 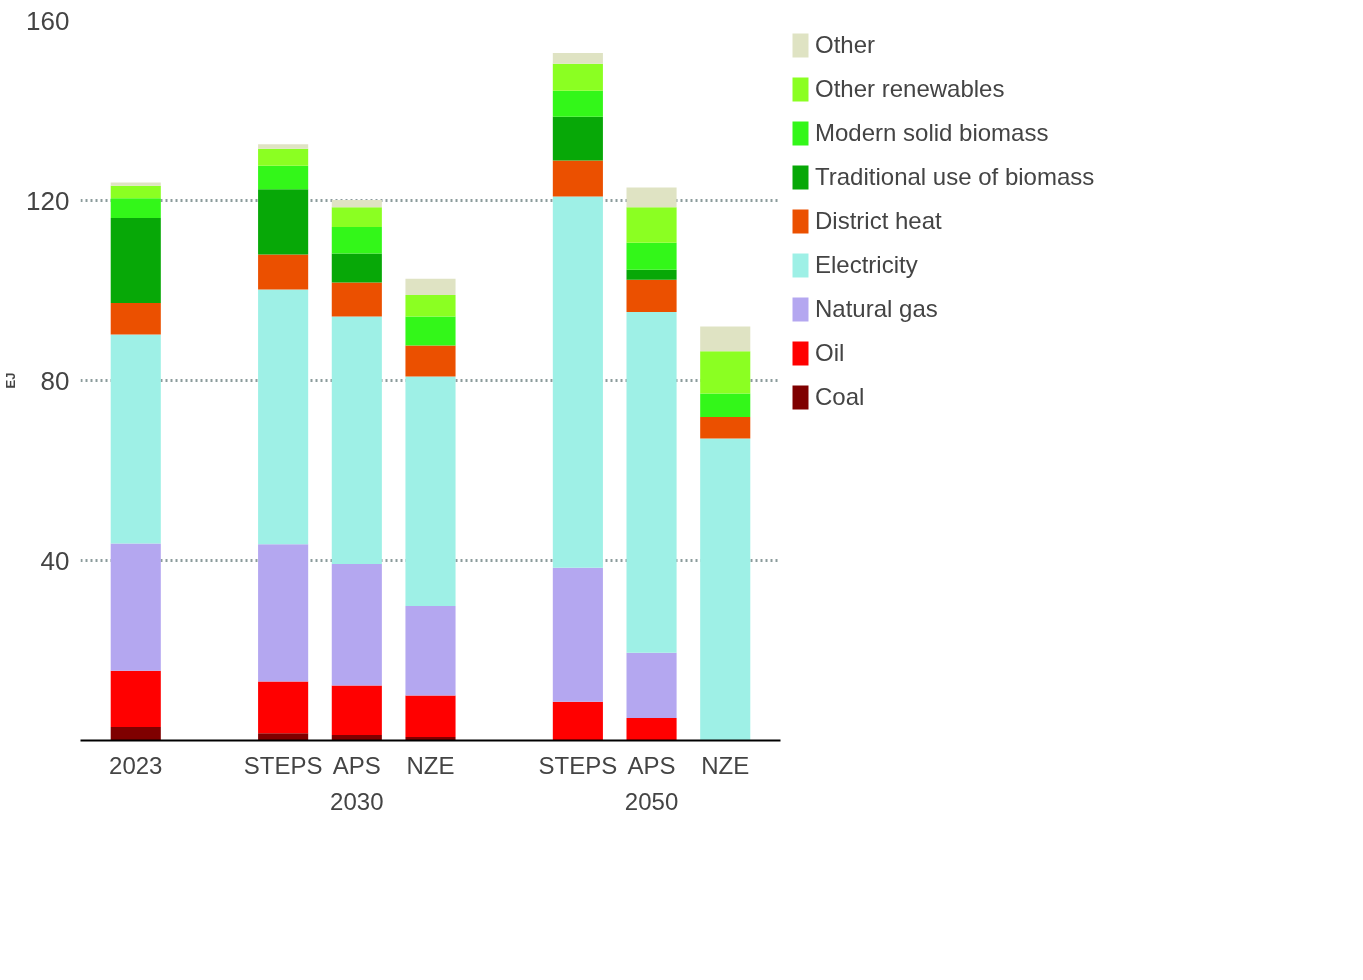 What do you see at coordinates (830, 353) in the screenshot?
I see `legend-label: Oil` at bounding box center [830, 353].